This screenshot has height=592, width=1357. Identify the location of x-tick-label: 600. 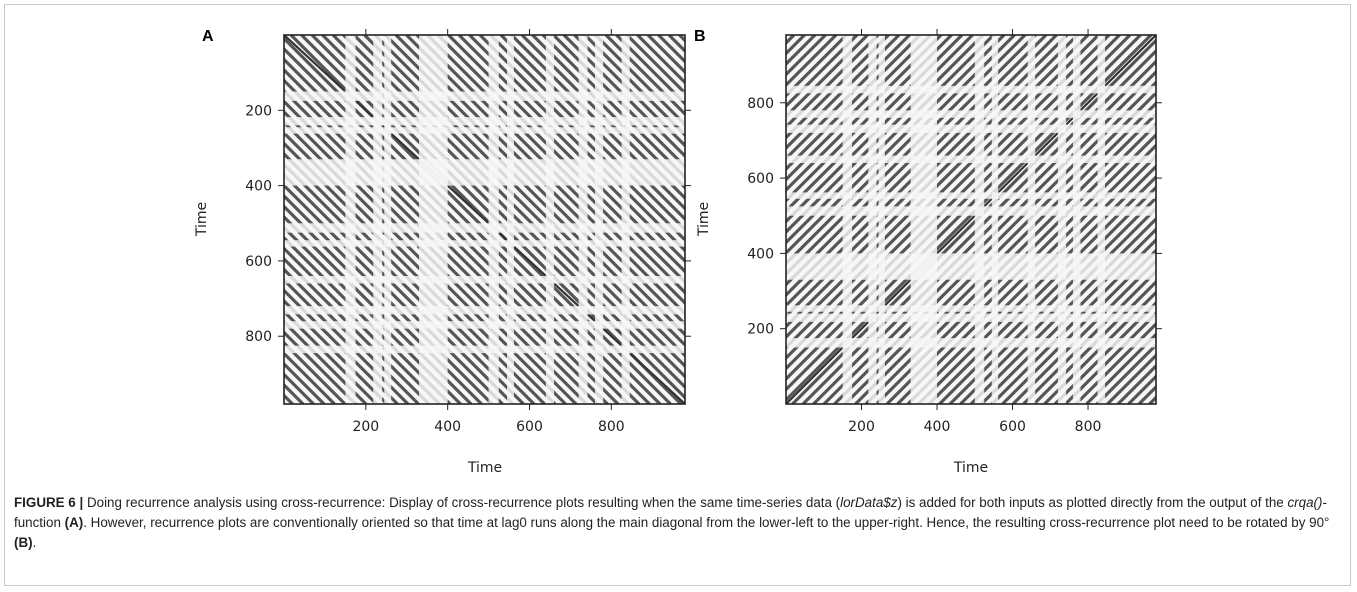
(1012, 427).